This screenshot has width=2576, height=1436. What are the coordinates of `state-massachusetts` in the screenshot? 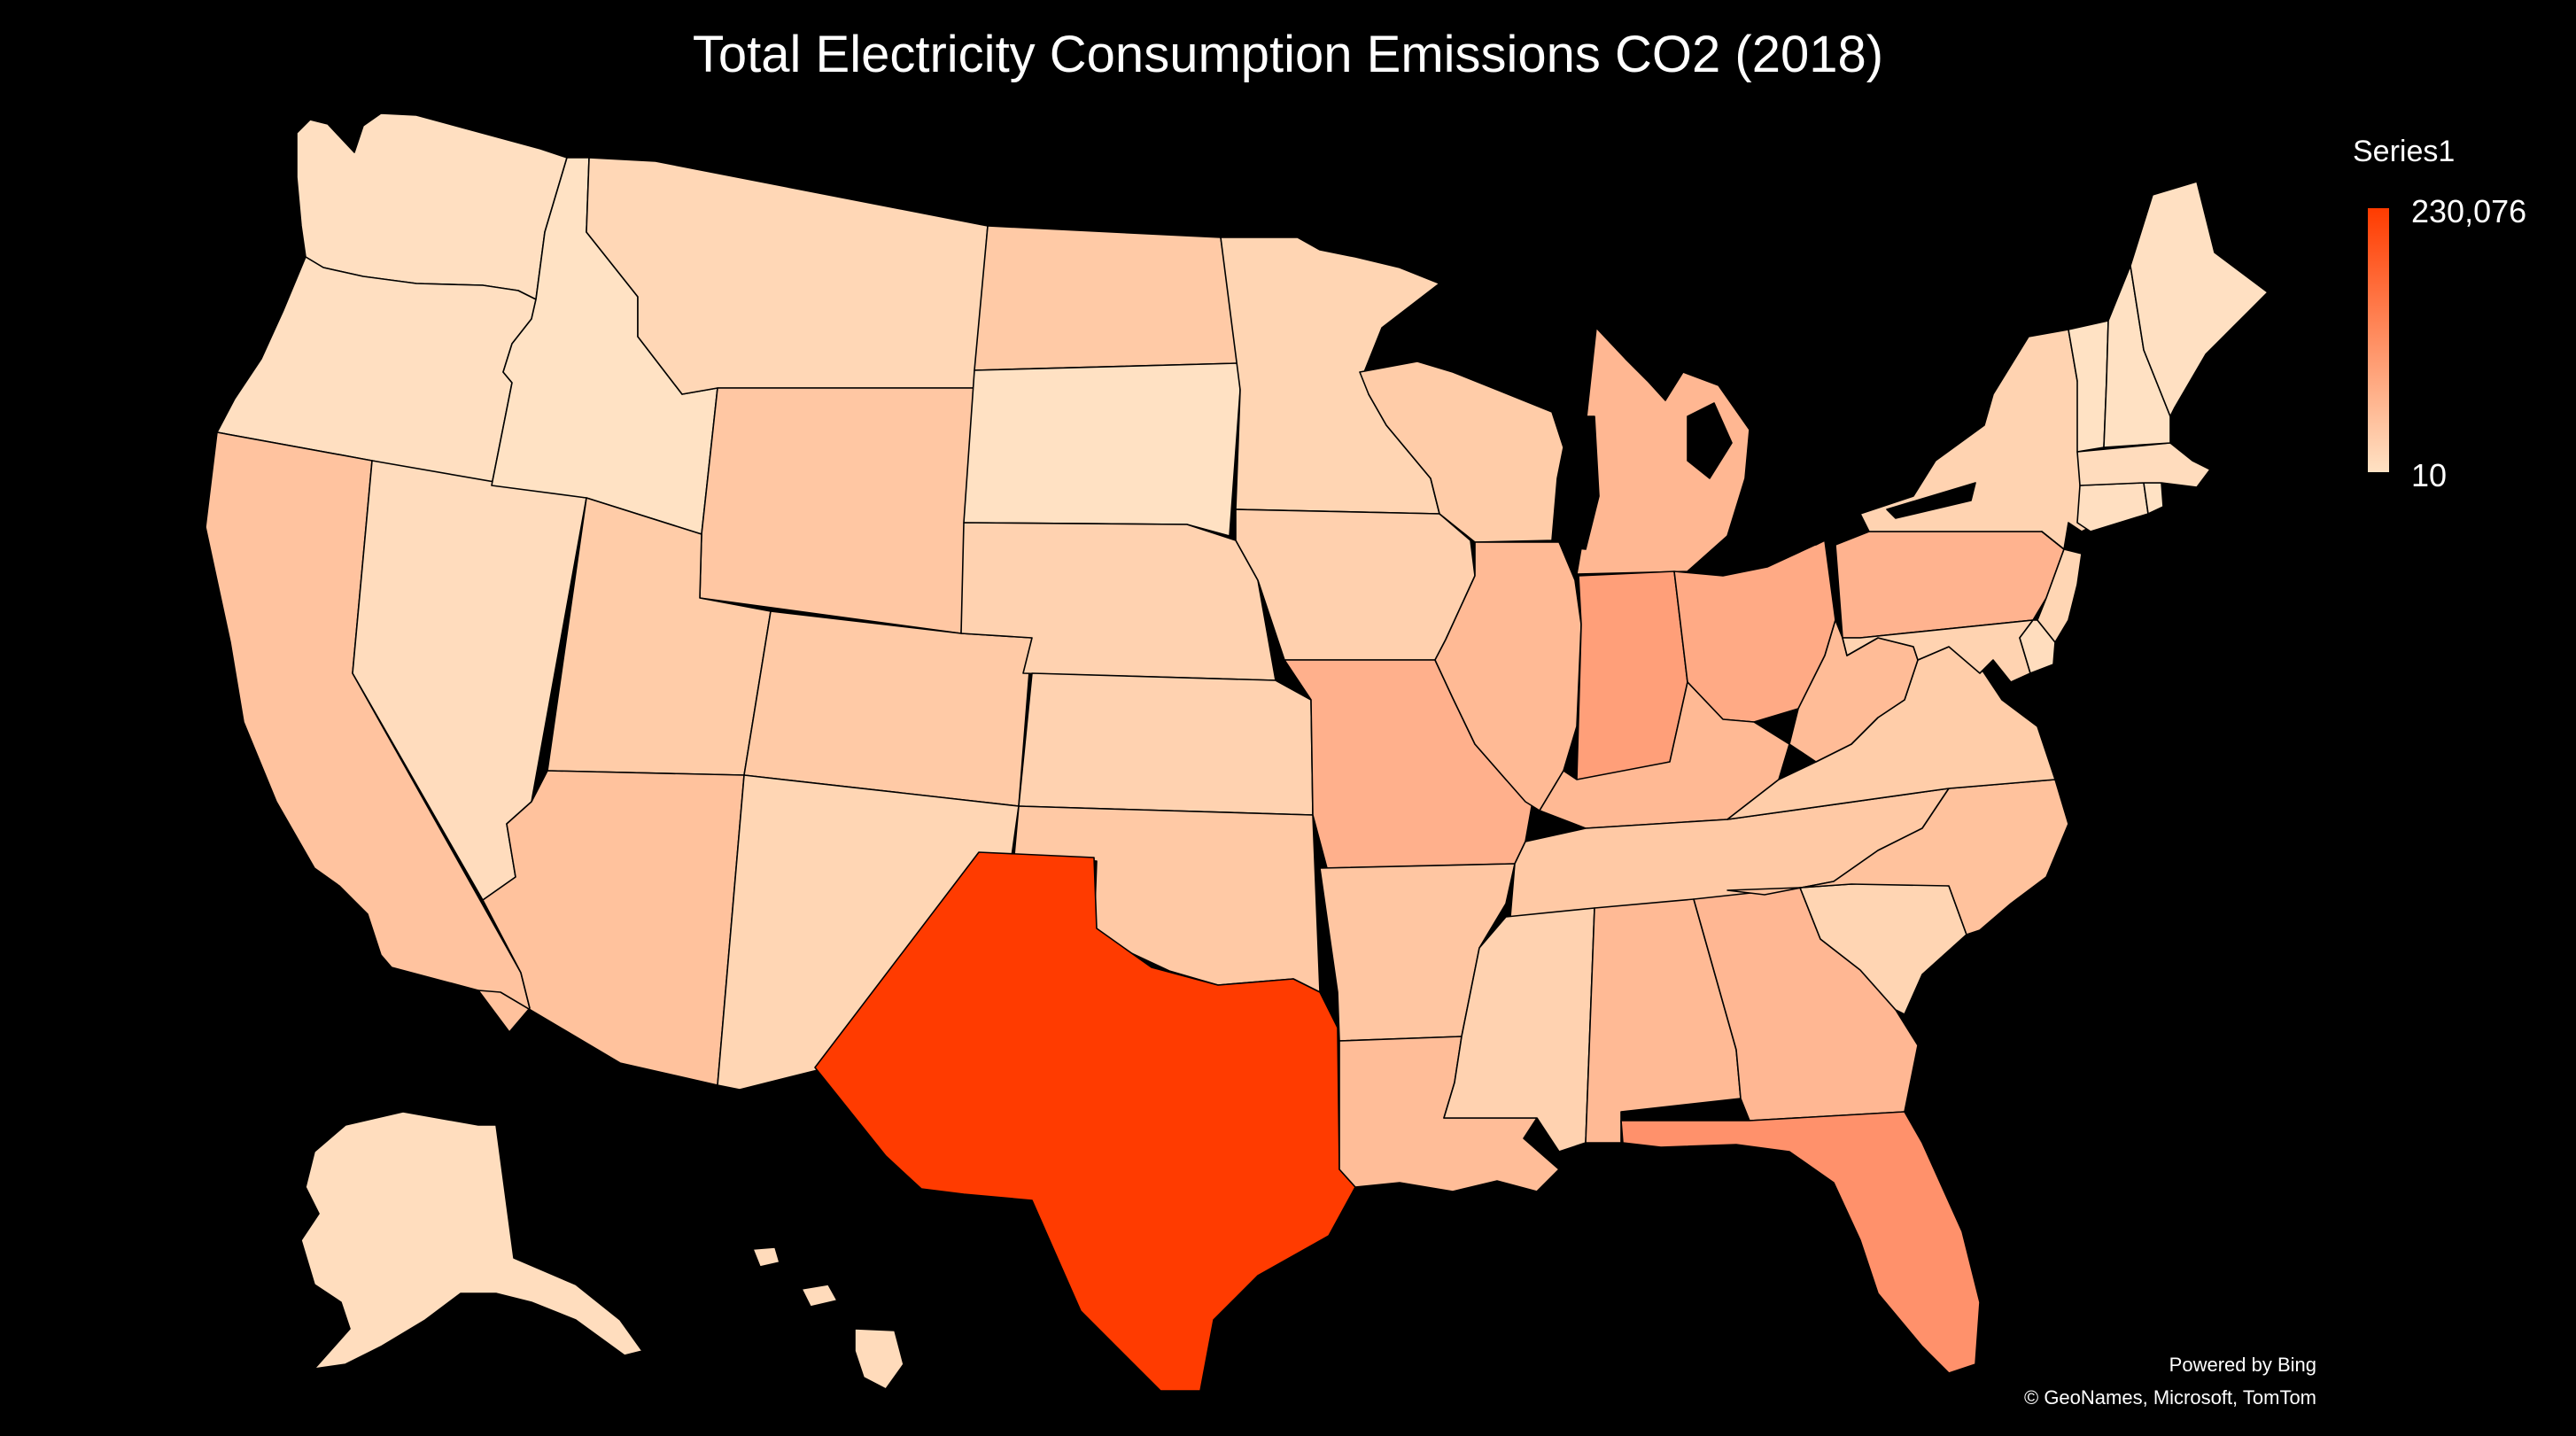 It's located at (2143, 465).